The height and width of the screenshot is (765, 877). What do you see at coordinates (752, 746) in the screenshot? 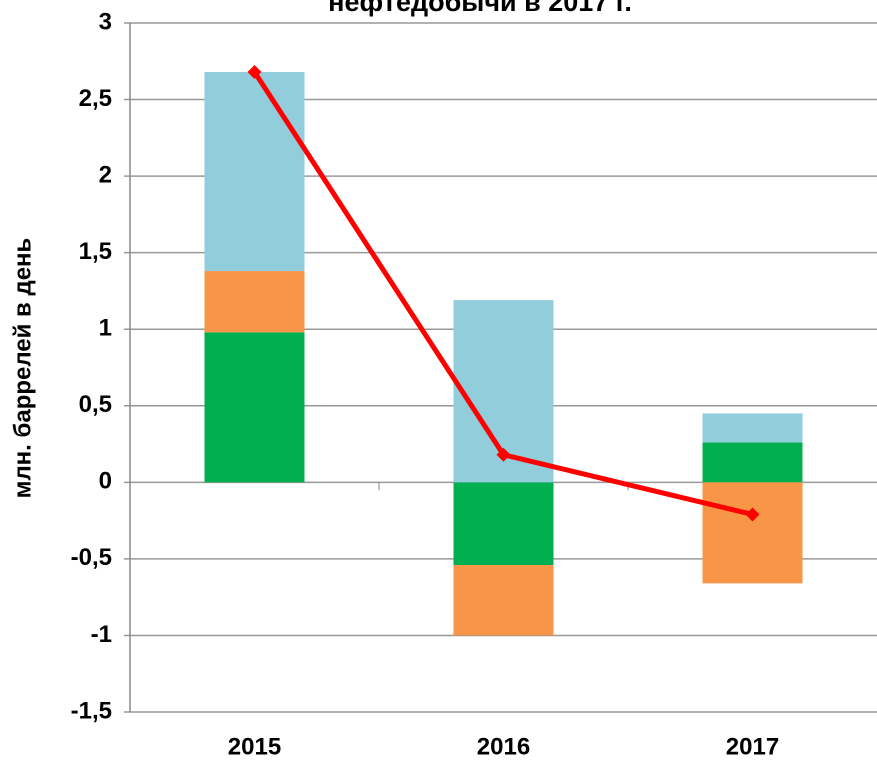
I see `x-tick-label: 2017` at bounding box center [752, 746].